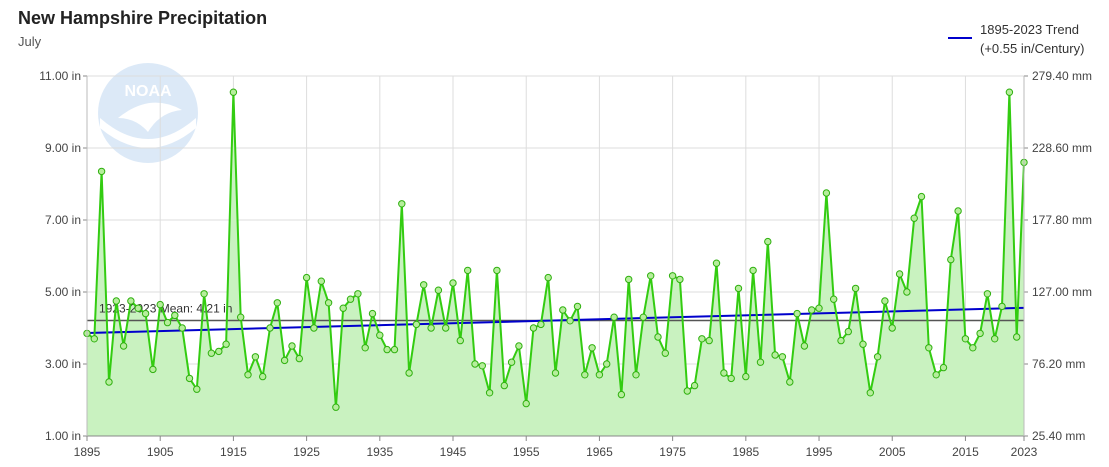  Describe the element at coordinates (665, 353) in the screenshot. I see `data-point-1974` at that location.